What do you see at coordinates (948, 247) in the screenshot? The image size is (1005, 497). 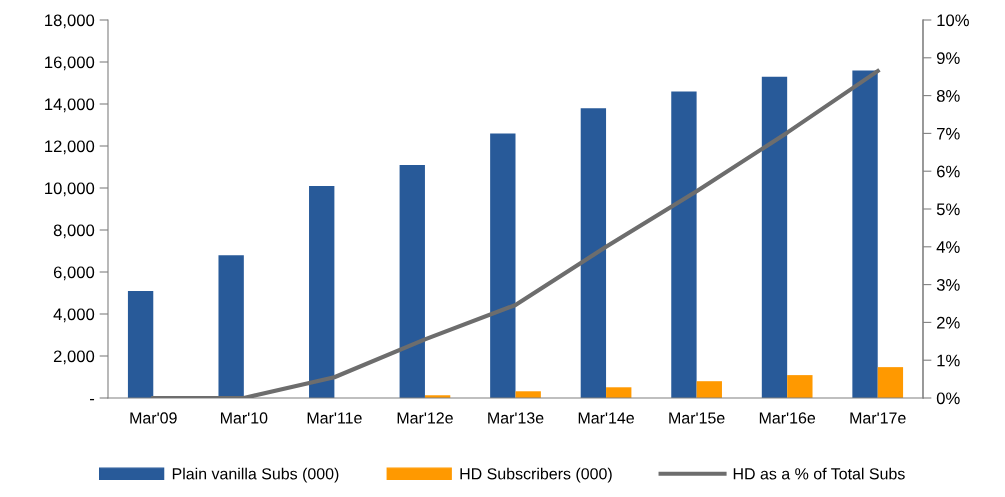 I see `y2-tick-label: 4%` at bounding box center [948, 247].